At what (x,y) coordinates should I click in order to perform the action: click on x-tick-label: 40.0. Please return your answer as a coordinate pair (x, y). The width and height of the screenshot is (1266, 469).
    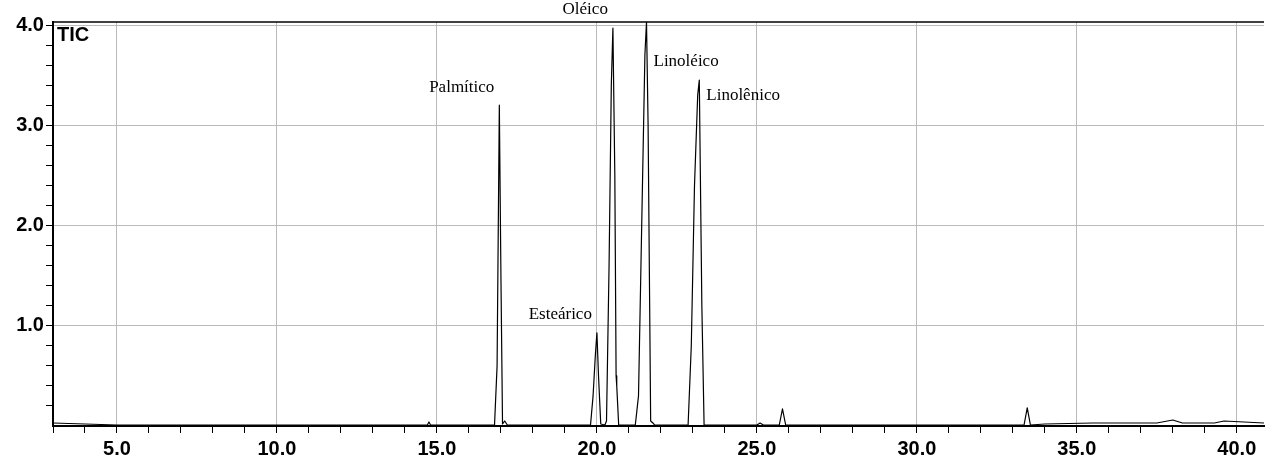
    Looking at the image, I should click on (1237, 447).